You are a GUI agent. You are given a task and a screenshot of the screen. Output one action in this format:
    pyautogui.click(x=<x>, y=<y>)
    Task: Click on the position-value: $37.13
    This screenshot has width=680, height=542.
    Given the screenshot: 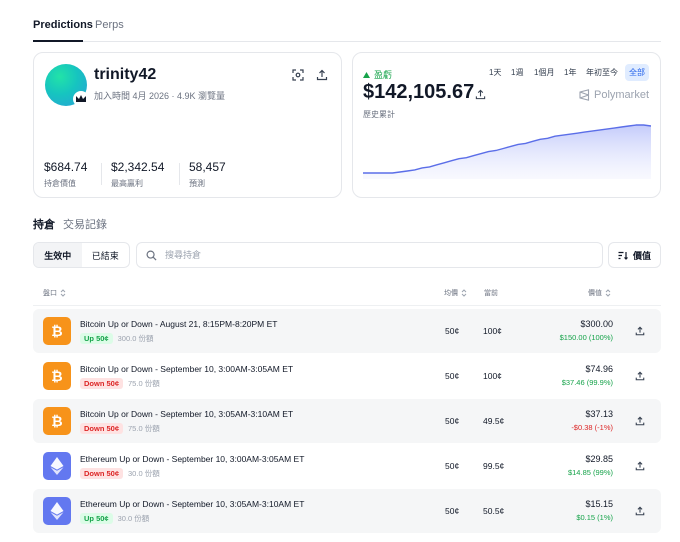 What is the action you would take?
    pyautogui.click(x=599, y=414)
    